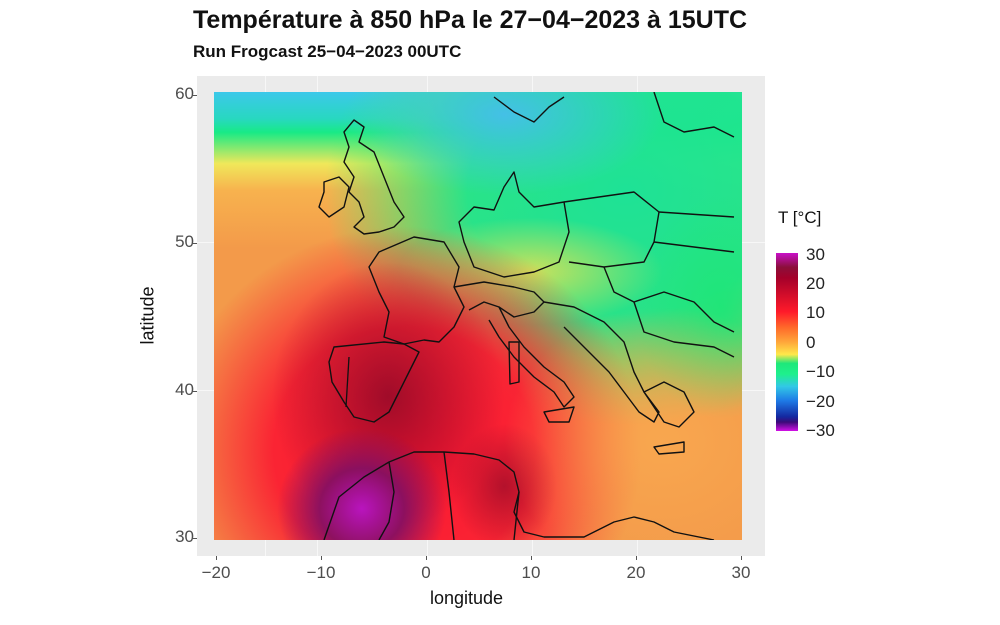  What do you see at coordinates (531, 572) in the screenshot?
I see `x-tick-label: 10` at bounding box center [531, 572].